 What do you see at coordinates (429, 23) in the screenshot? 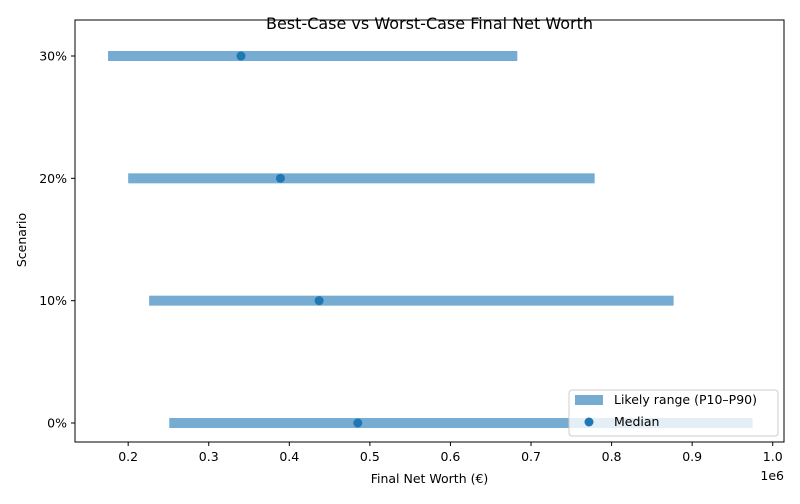
I see `chart-title: Best-Case vs Worst-Case Final Net Worth` at bounding box center [429, 23].